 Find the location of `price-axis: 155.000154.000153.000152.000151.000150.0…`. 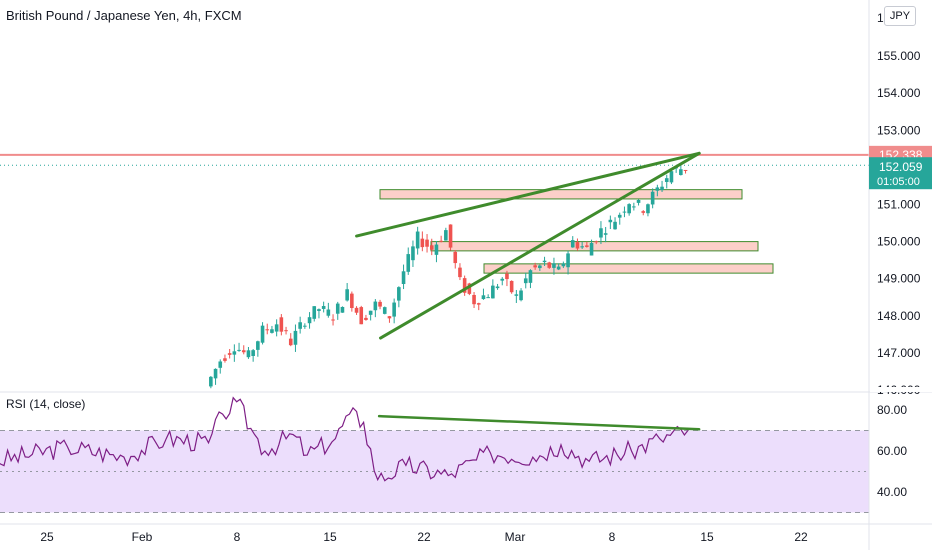

price-axis: 155.000154.000153.000152.000151.000150.0… is located at coordinates (901, 204).